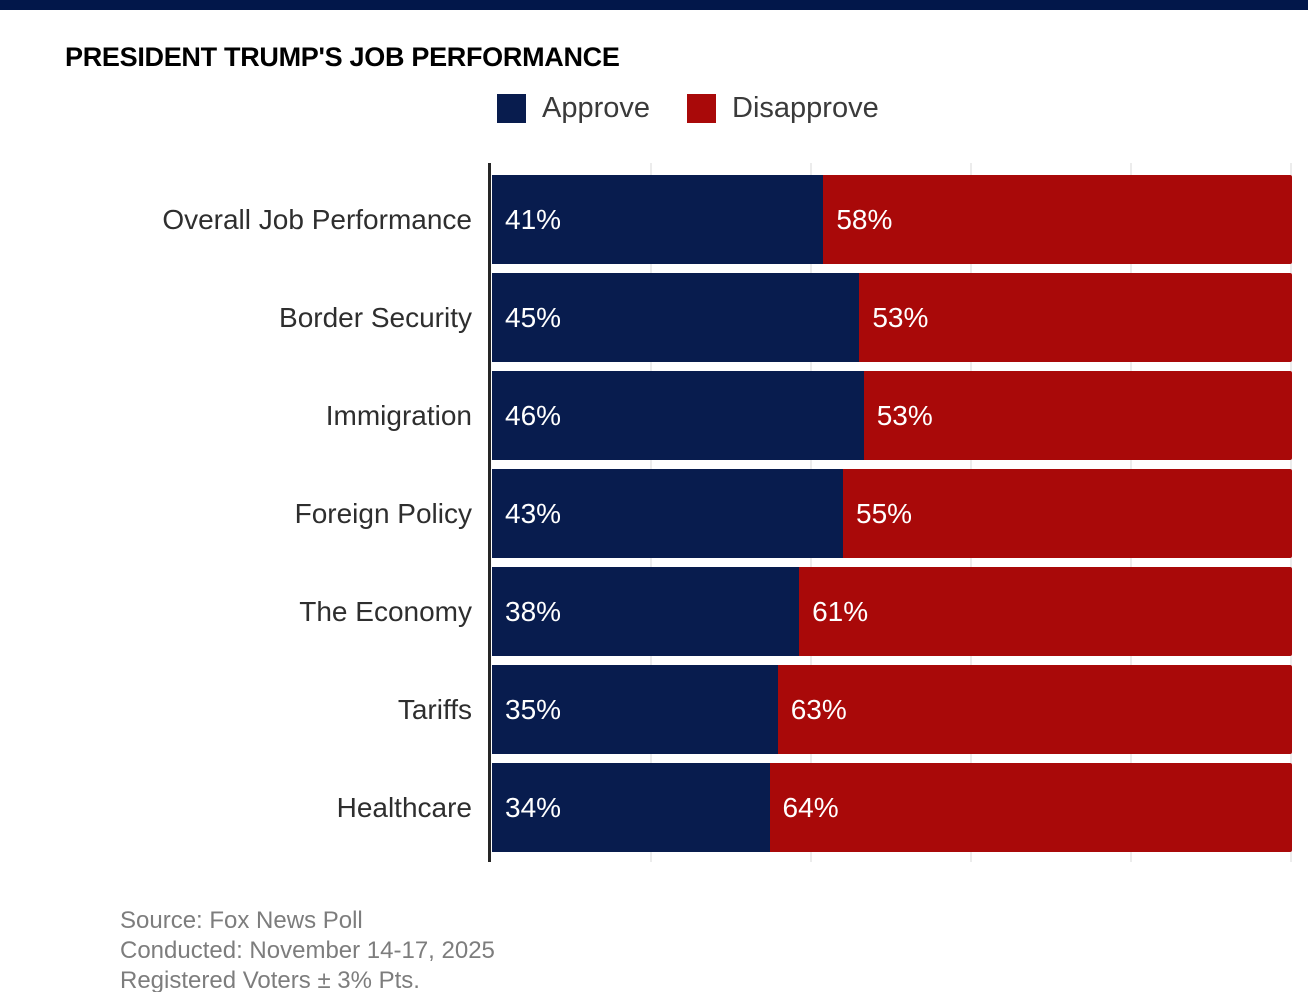 Image resolution: width=1308 pixels, height=992 pixels. I want to click on legend-item-approve: Approve, so click(573, 108).